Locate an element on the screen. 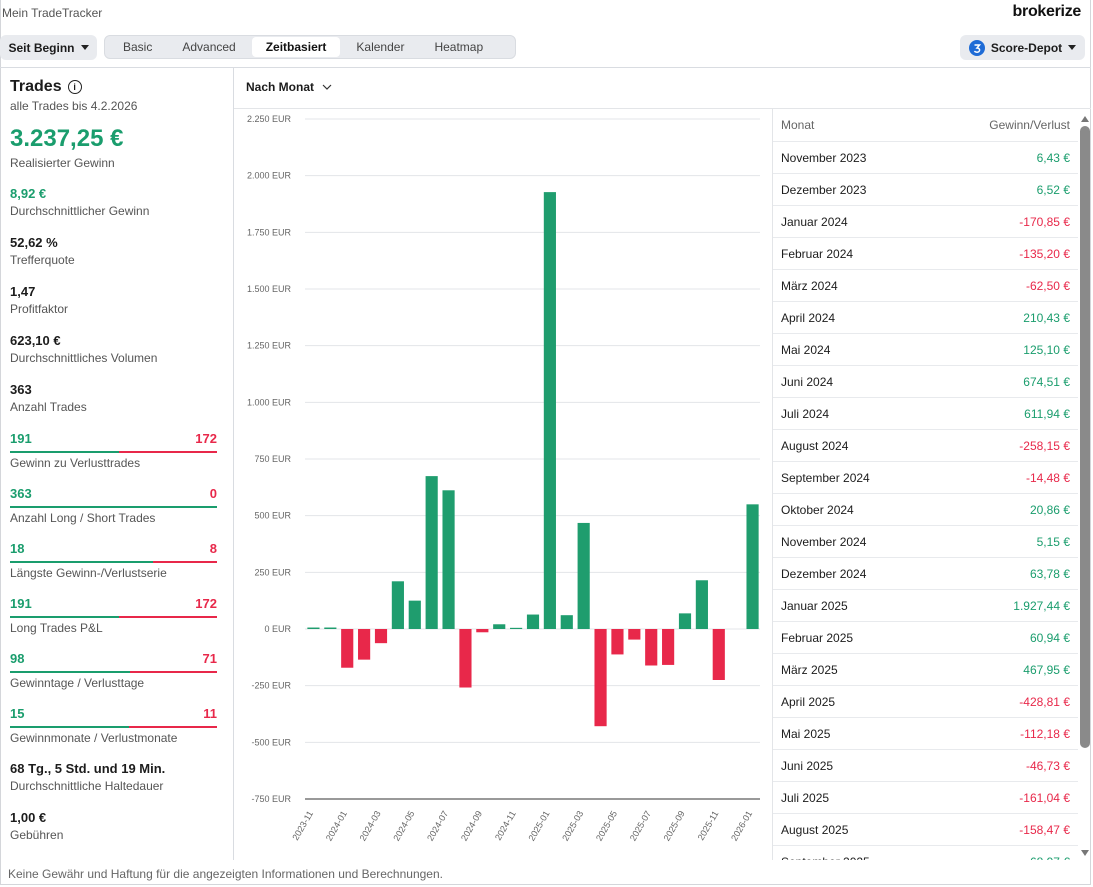 The width and height of the screenshot is (1093, 887). ratio-left: 191 is located at coordinates (21, 438).